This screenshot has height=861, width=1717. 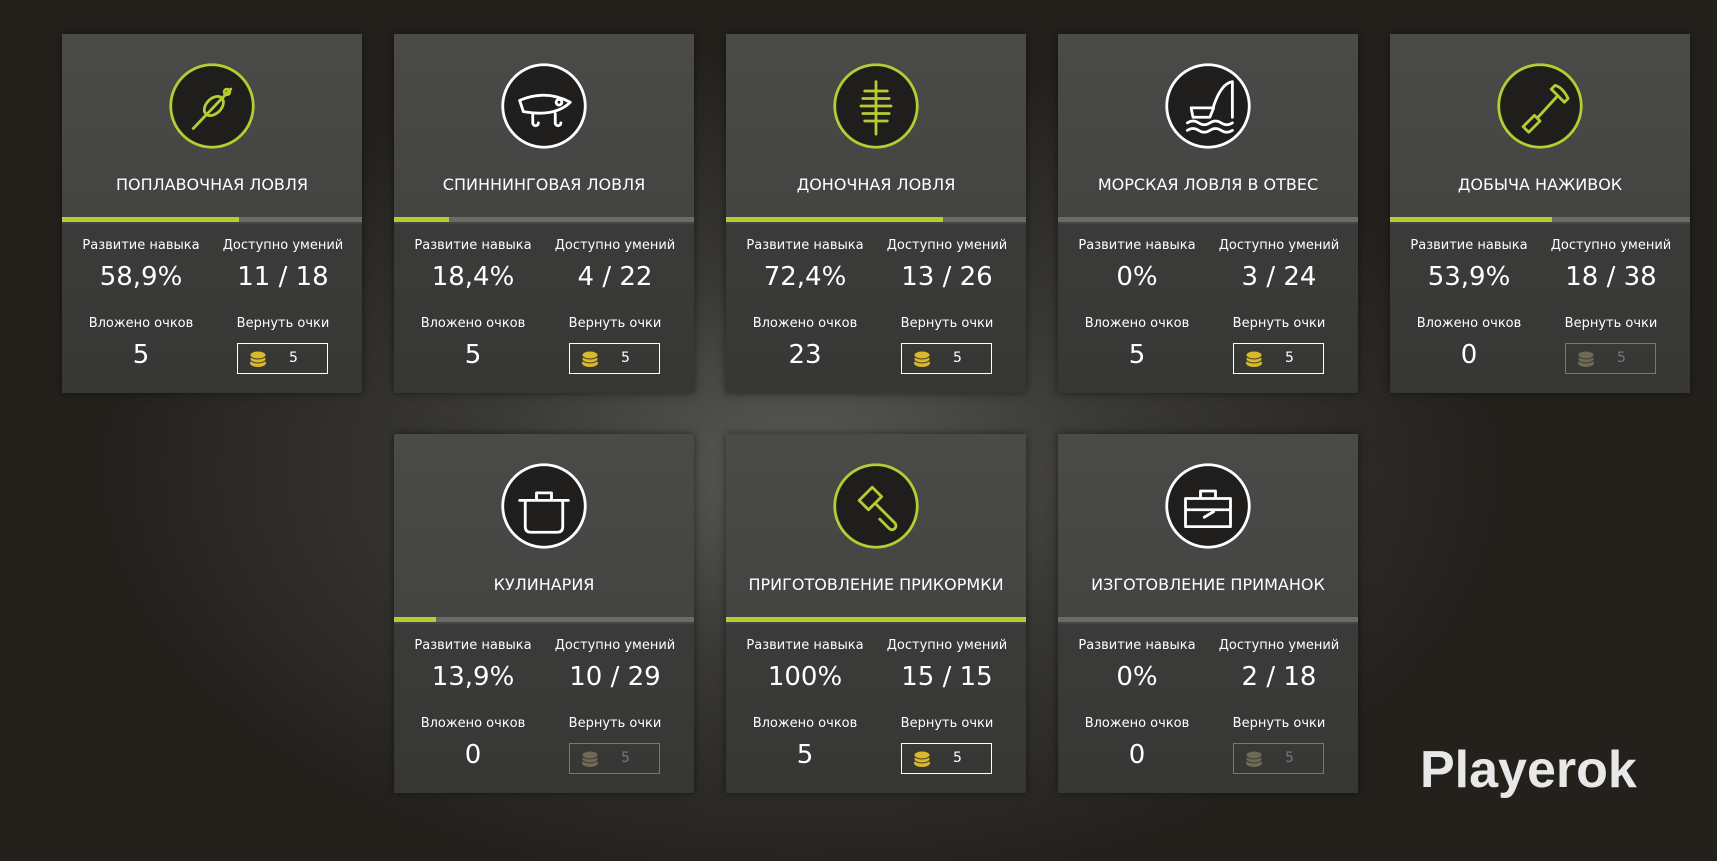 I want to click on available-value: 3 / 24, so click(x=1279, y=277).